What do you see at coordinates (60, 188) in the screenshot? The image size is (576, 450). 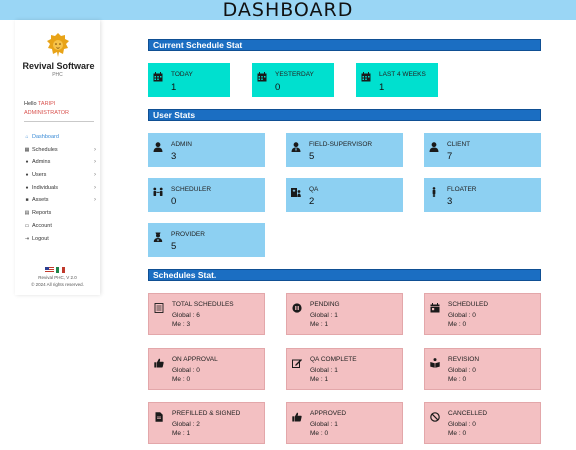 I see `sidebar-item-individuals: ● Individuals ›` at bounding box center [60, 188].